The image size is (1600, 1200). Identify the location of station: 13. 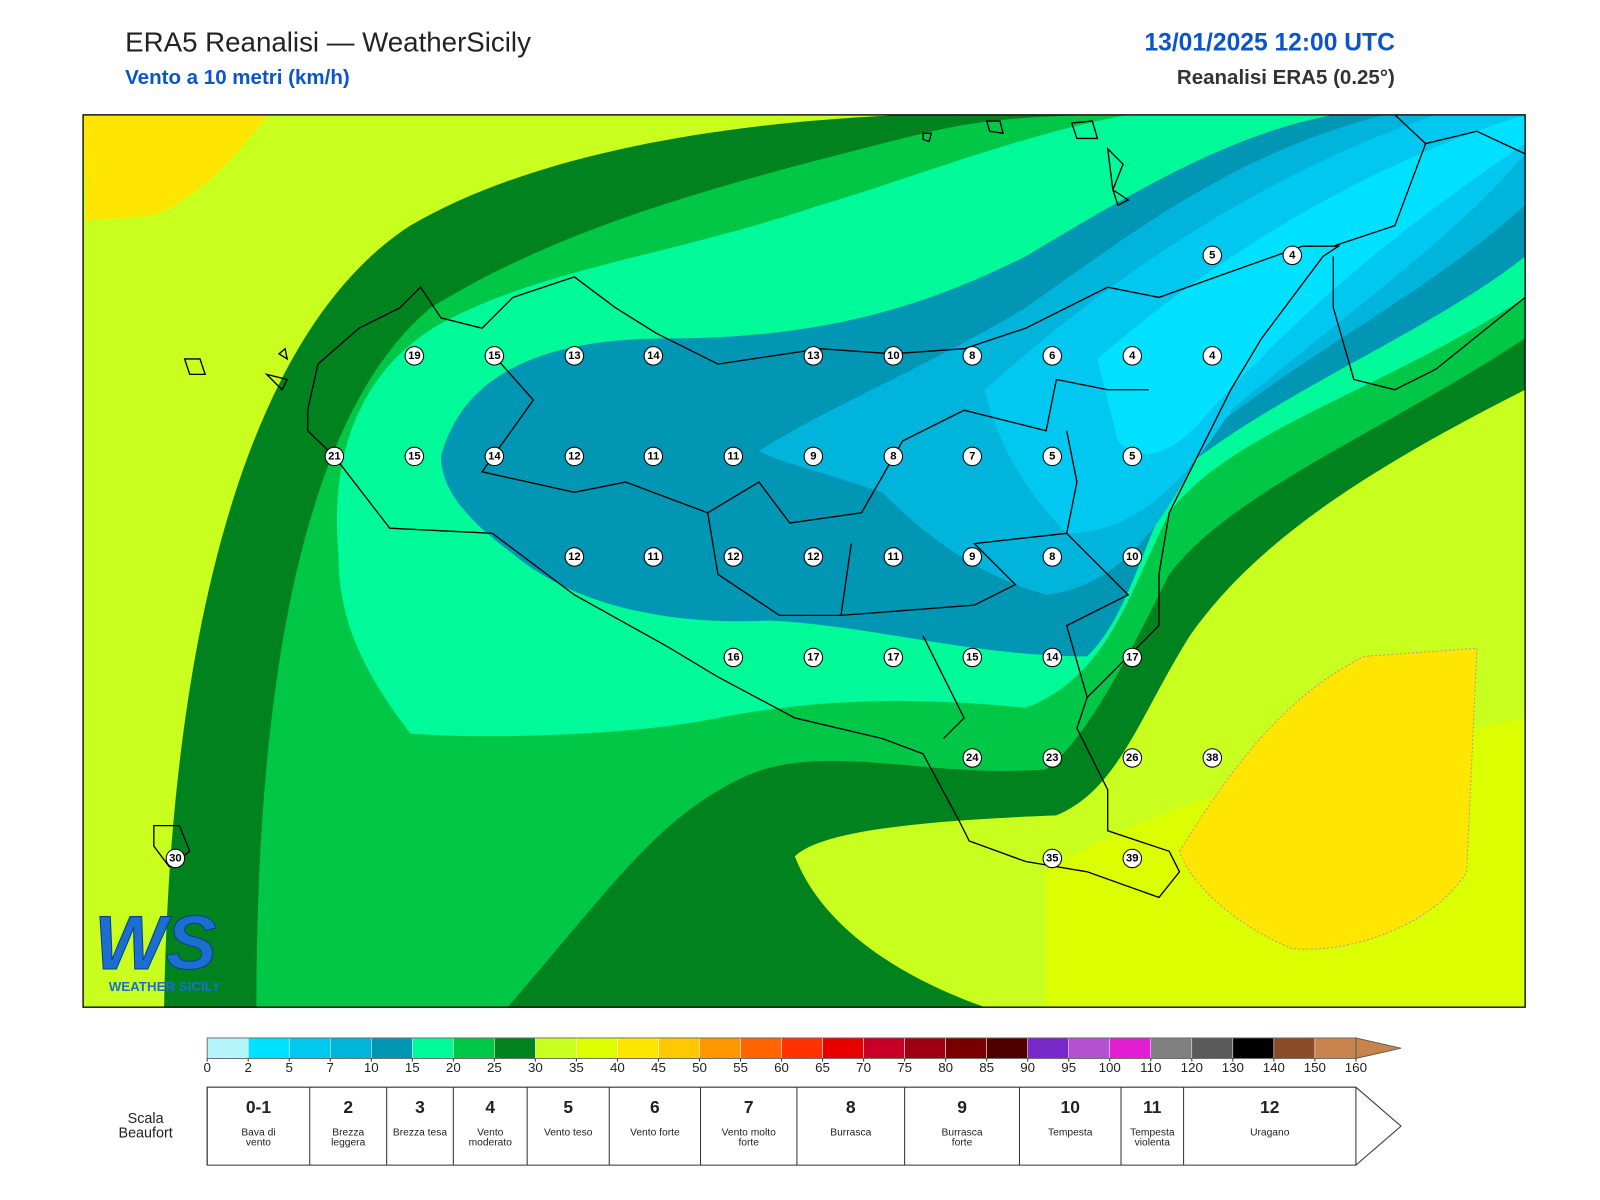
(813, 356).